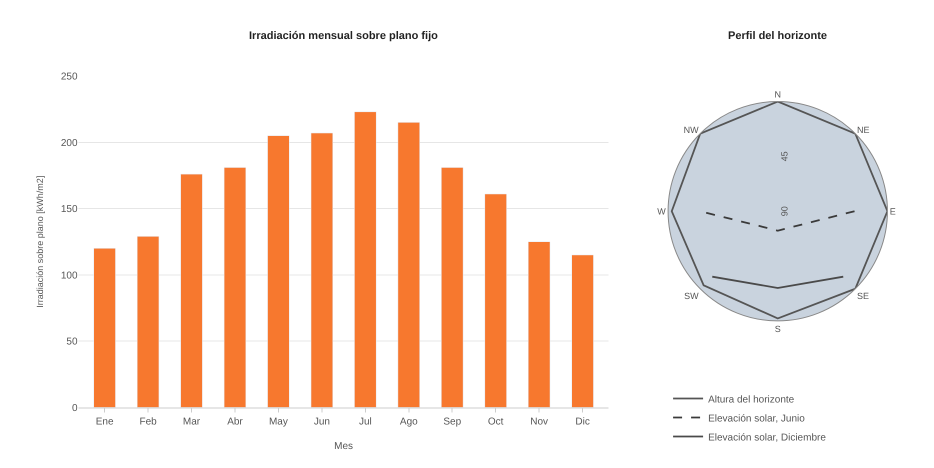 The height and width of the screenshot is (468, 934). What do you see at coordinates (692, 295) in the screenshot?
I see `spoke-label: SW` at bounding box center [692, 295].